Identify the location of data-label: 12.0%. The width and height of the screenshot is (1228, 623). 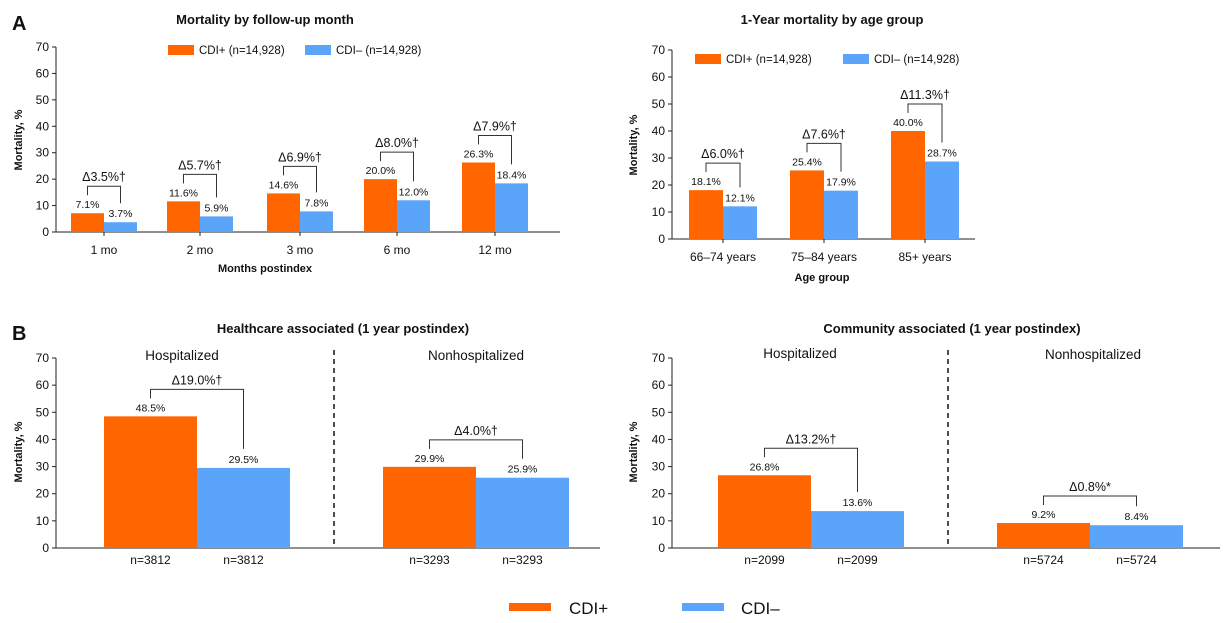
(414, 192).